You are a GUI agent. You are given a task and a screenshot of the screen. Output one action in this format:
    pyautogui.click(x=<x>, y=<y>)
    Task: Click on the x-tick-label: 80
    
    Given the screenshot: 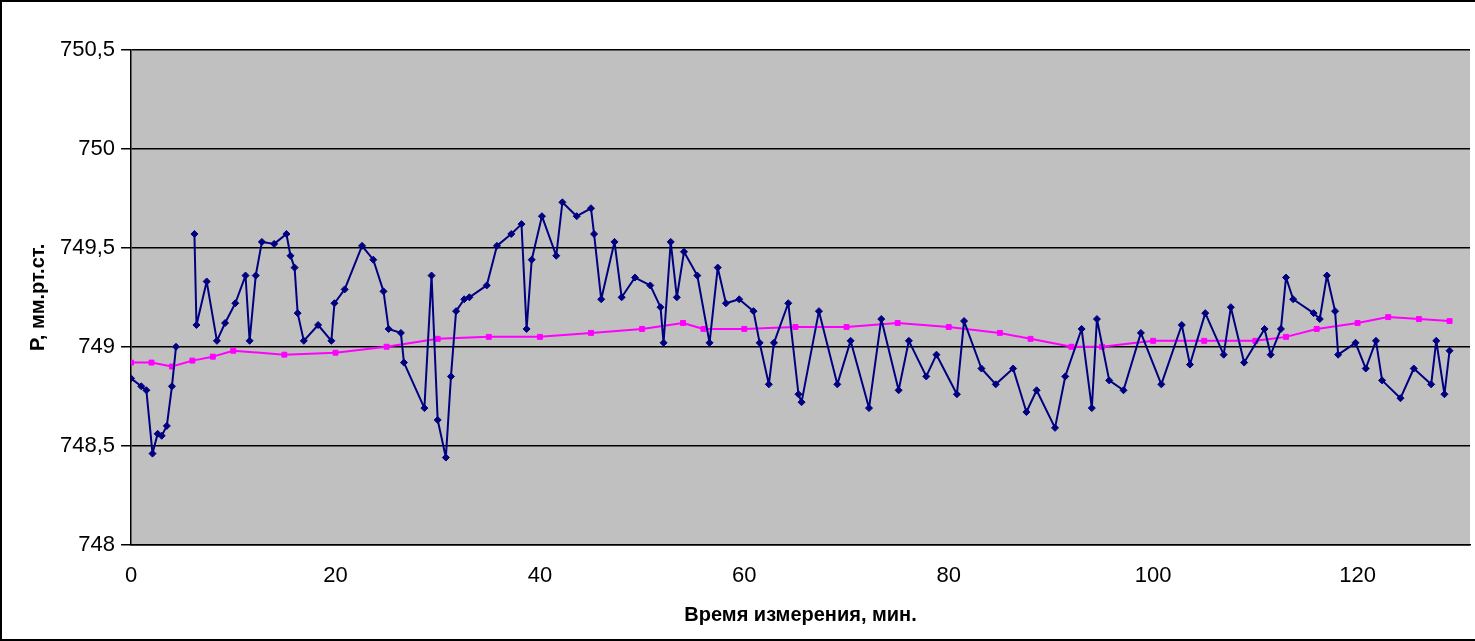 What is the action you would take?
    pyautogui.click(x=948, y=574)
    